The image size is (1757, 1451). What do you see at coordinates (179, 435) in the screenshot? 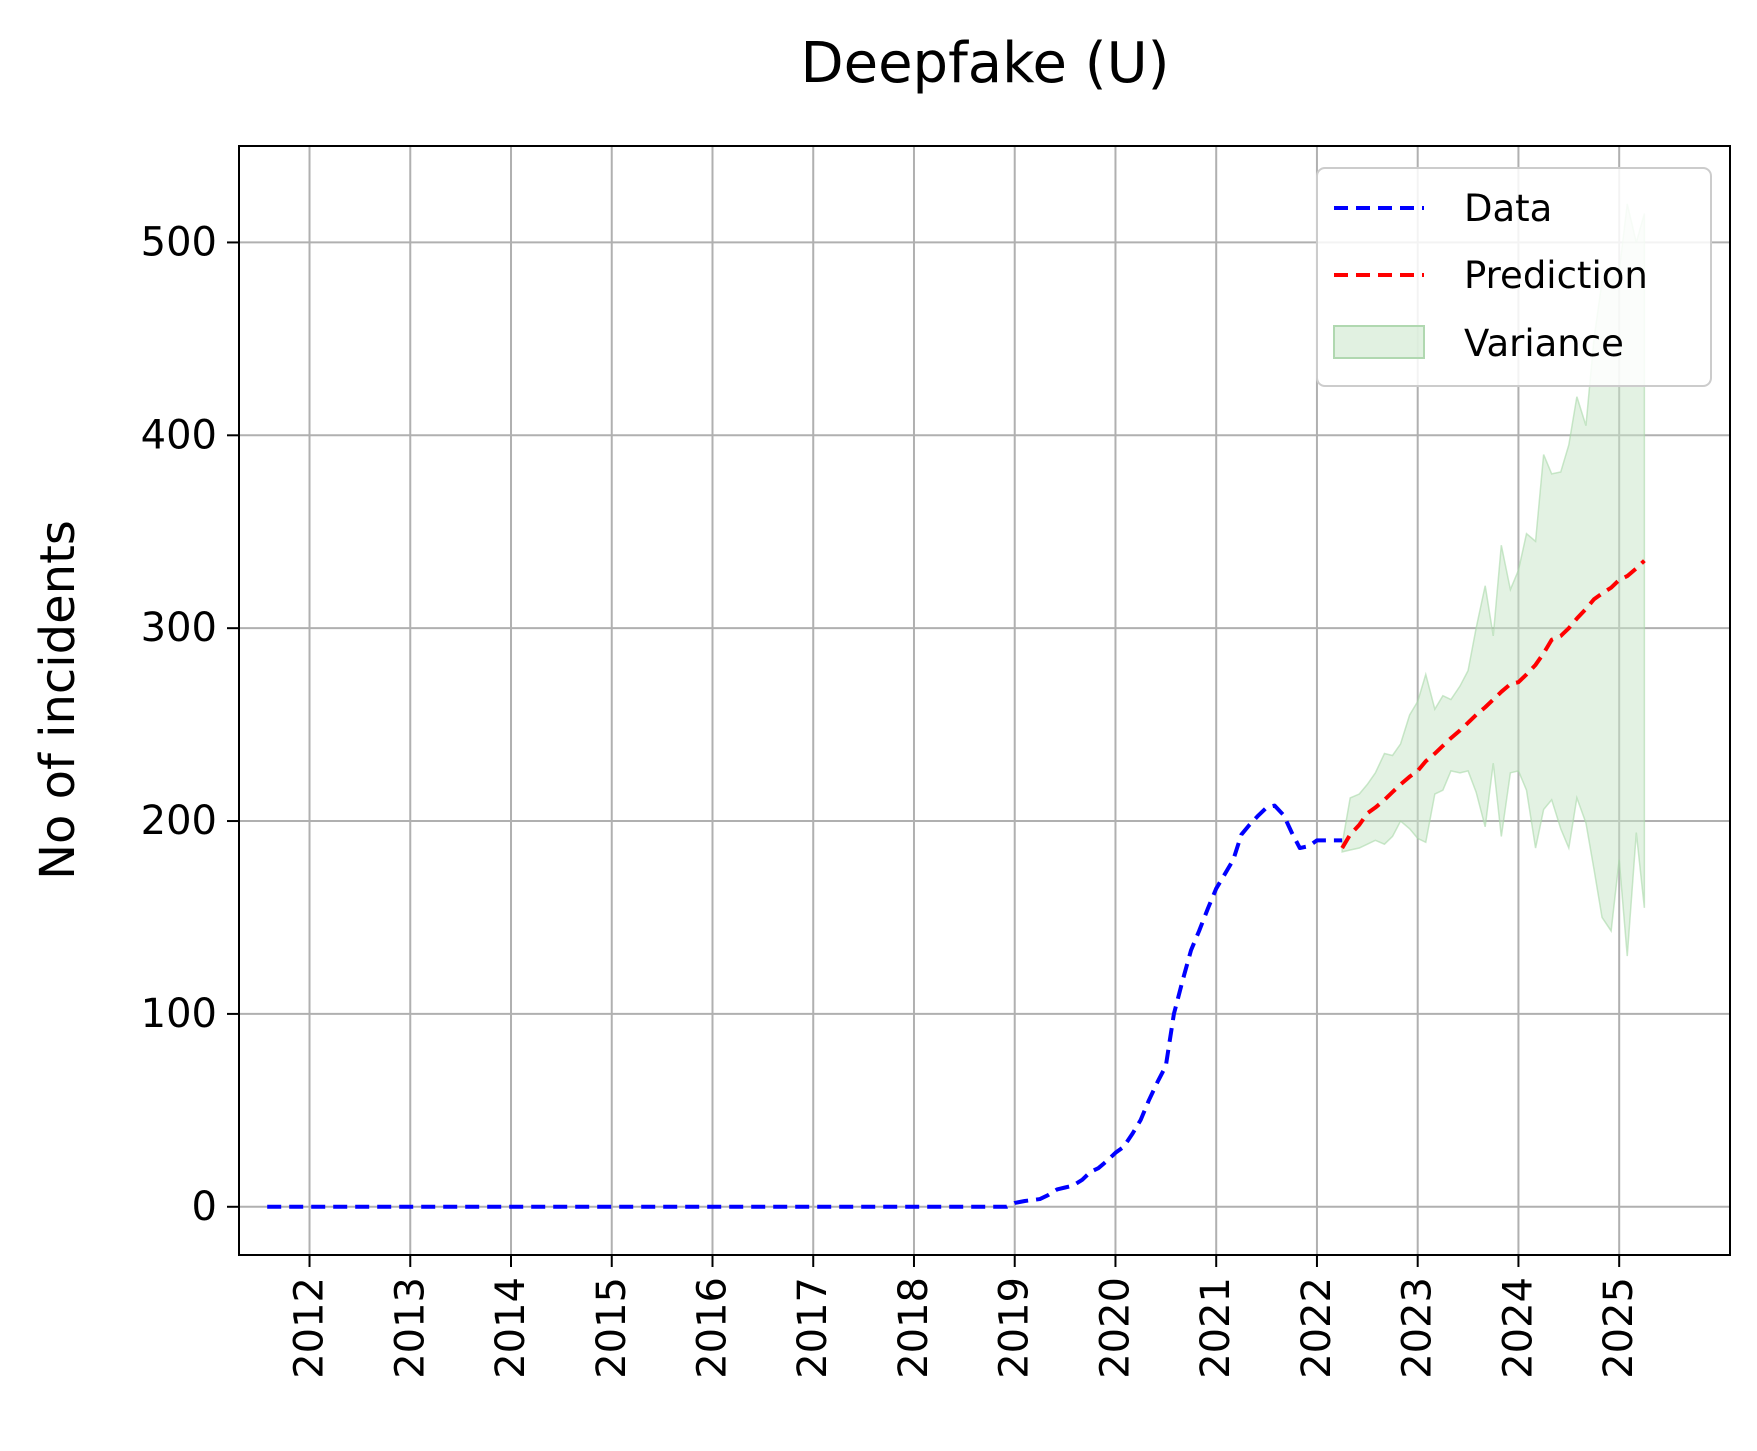
I see `y-tick-label: 400` at bounding box center [179, 435].